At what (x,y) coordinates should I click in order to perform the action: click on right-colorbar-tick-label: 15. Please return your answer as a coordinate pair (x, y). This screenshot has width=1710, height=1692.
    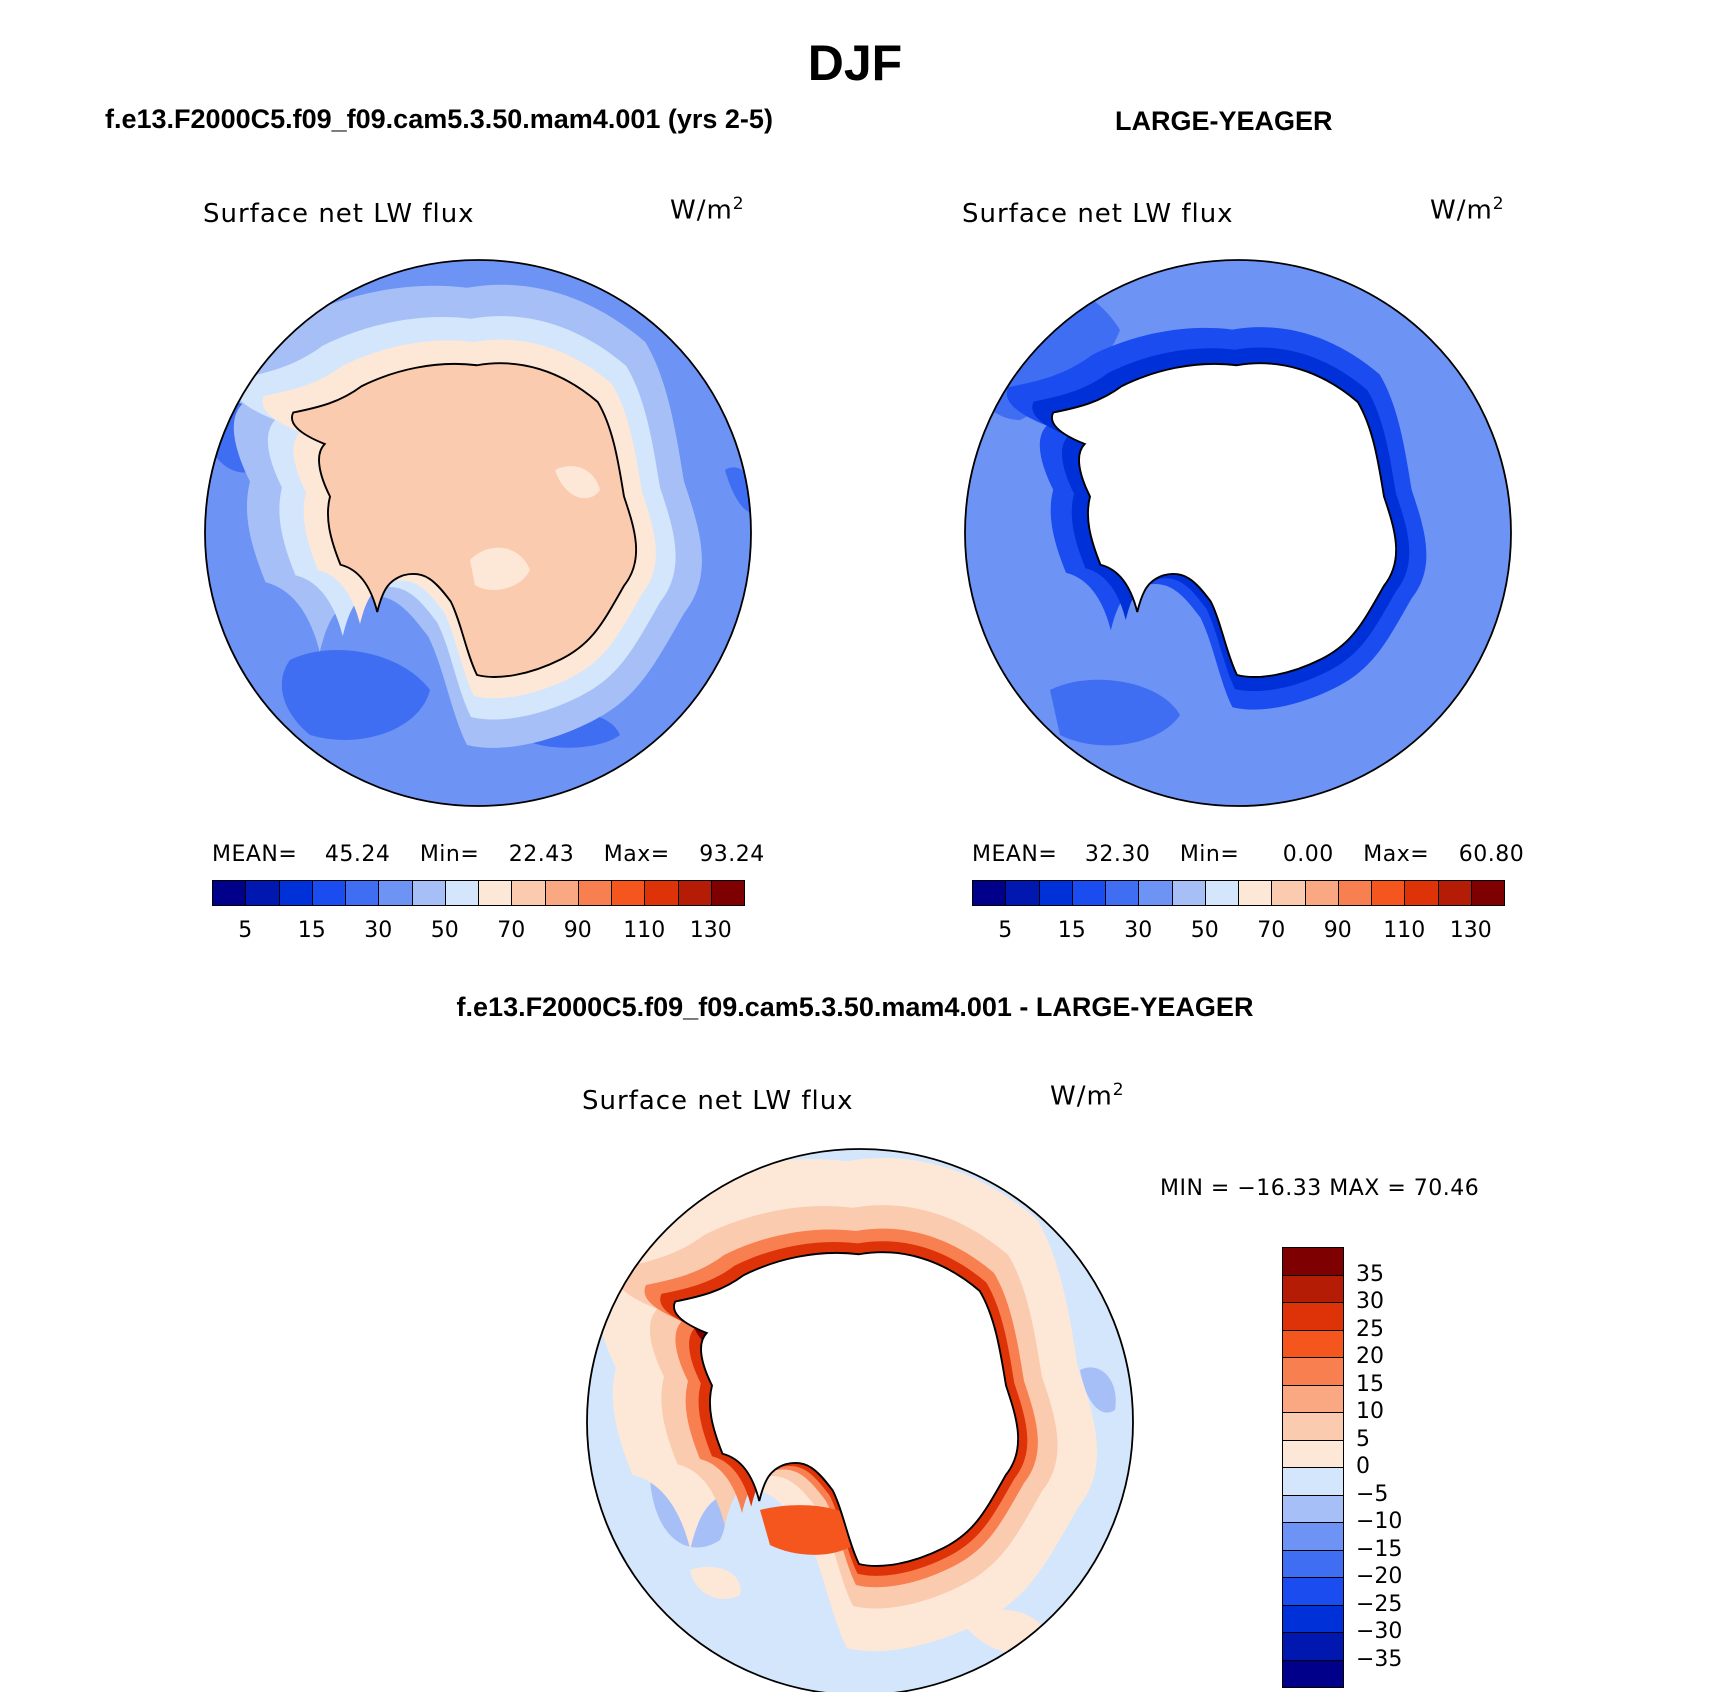
    Looking at the image, I should click on (1071, 930).